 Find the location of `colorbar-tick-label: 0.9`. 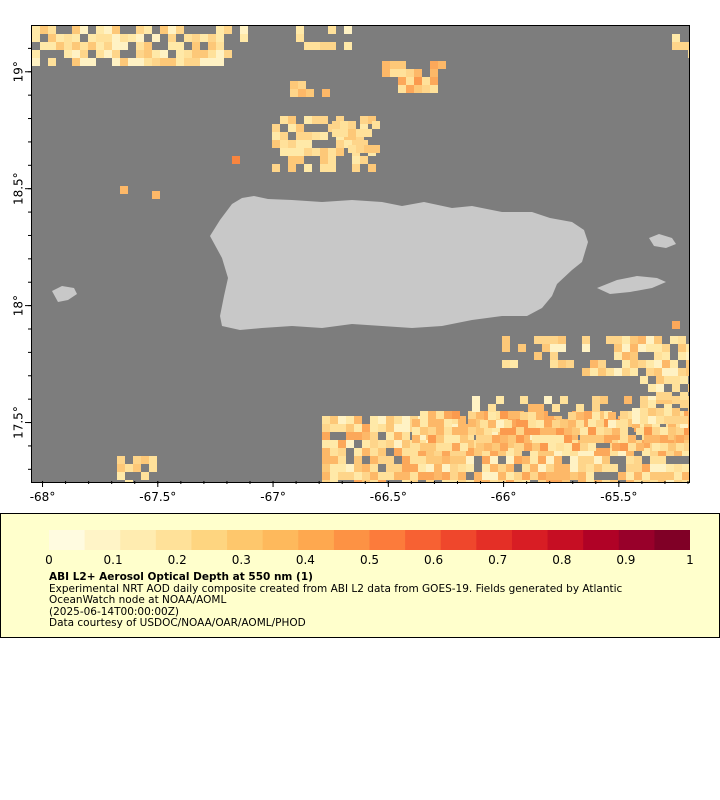

colorbar-tick-label: 0.9 is located at coordinates (625, 560).